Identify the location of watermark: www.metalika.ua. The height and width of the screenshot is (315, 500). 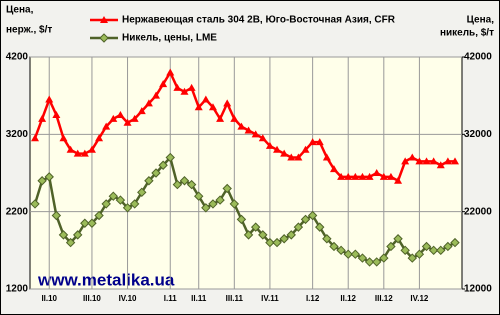
(106, 279).